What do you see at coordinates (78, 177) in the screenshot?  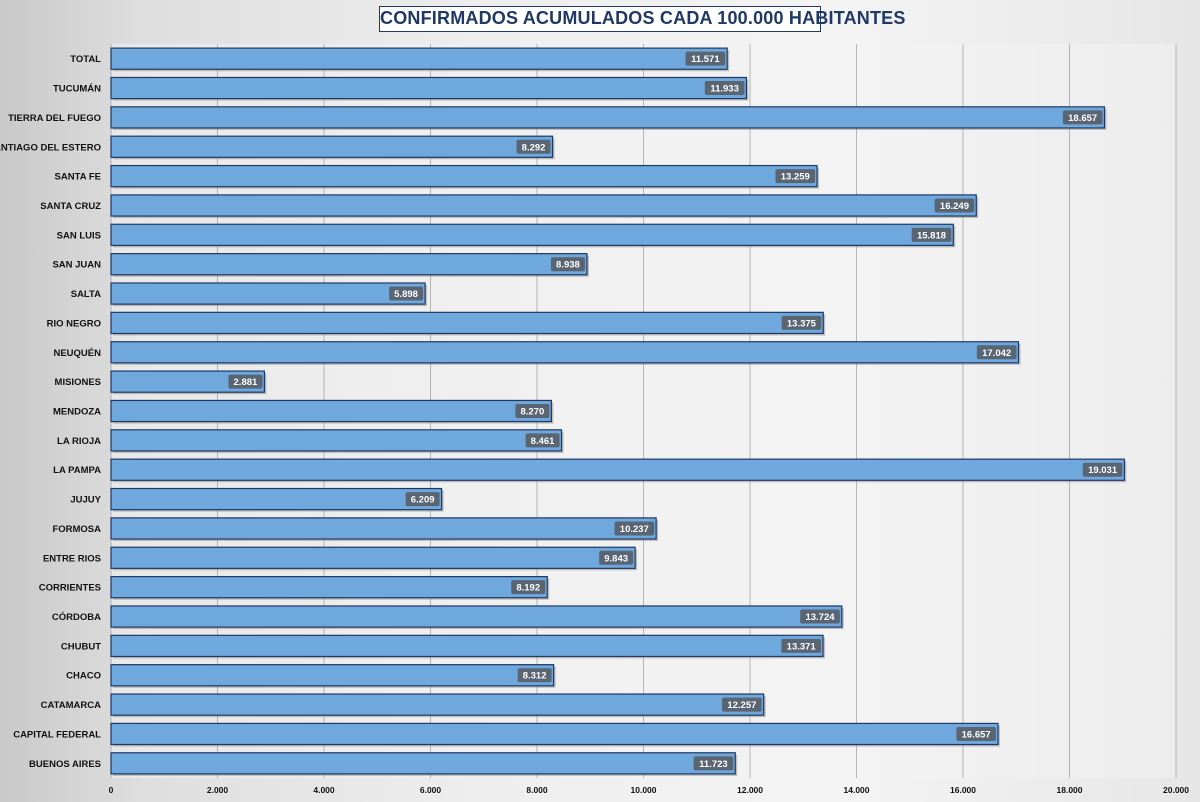 I see `category-label: SANTA FE` at bounding box center [78, 177].